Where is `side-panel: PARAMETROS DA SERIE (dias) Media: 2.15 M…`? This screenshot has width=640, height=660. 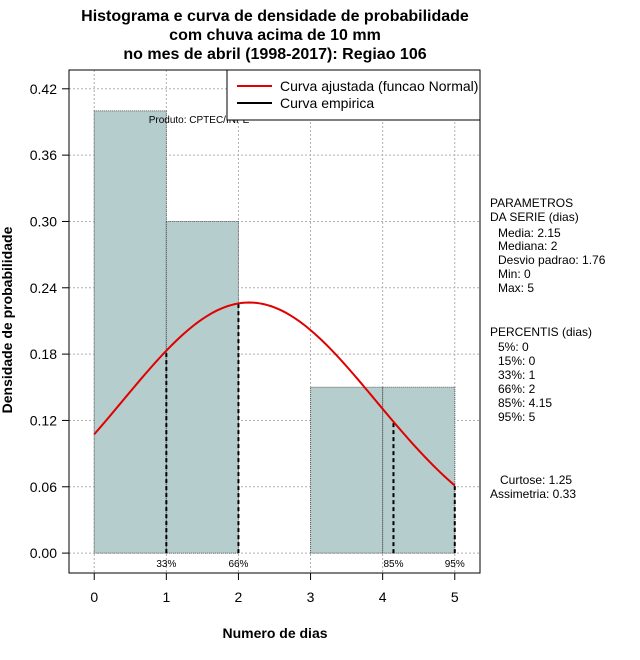 side-panel: PARAMETROS DA SERIE (dias) Media: 2.15 M… is located at coordinates (548, 348).